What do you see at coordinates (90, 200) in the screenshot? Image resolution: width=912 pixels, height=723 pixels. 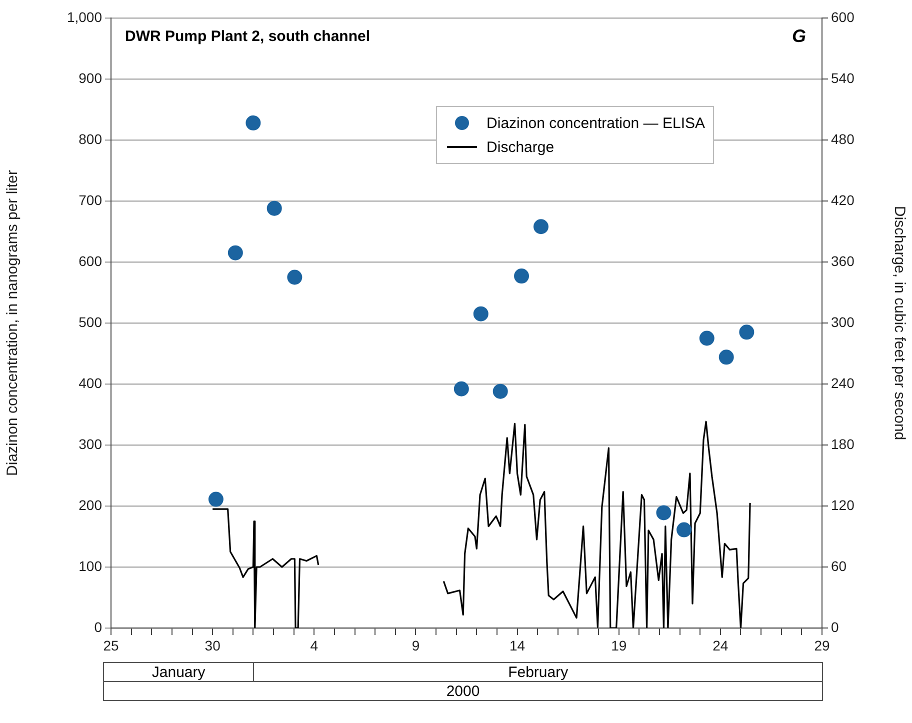 I see `y-tick-label: 700` at bounding box center [90, 200].